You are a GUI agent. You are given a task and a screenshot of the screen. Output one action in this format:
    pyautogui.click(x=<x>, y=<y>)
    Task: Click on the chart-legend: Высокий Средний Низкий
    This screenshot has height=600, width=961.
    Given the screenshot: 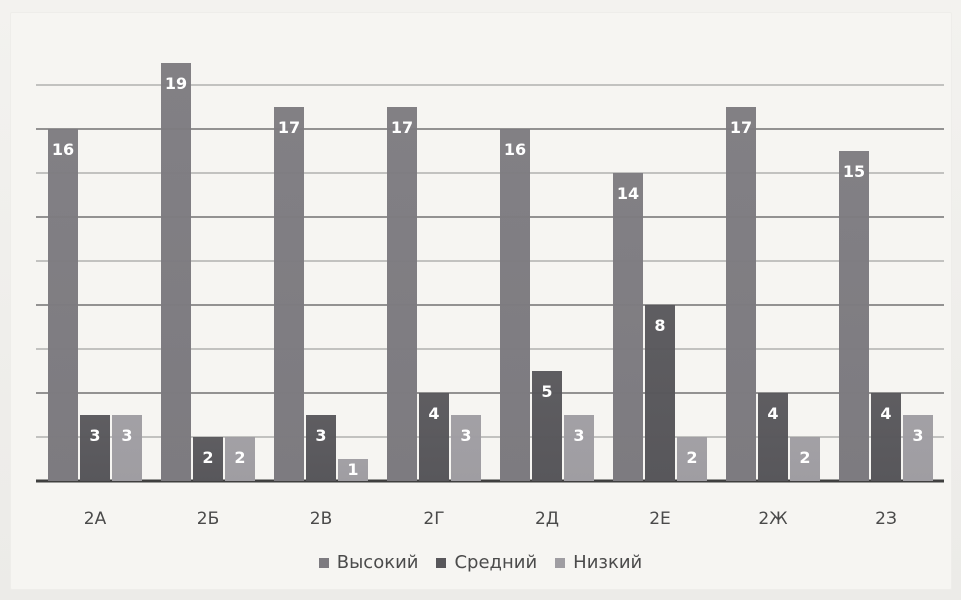 What is the action you would take?
    pyautogui.click(x=480, y=562)
    